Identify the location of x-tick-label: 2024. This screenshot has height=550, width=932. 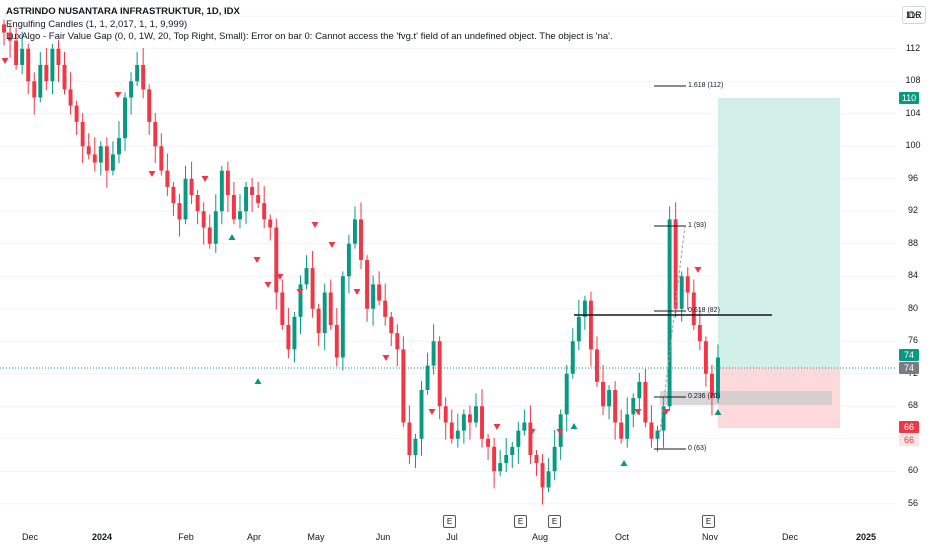
(102, 537).